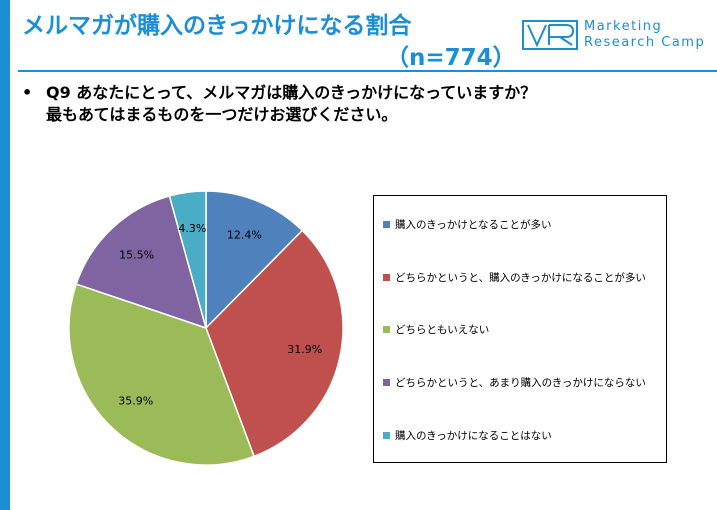 The height and width of the screenshot is (510, 717). Describe the element at coordinates (473, 435) in the screenshot. I see `legend-label: 購入のきっかけになることはない` at that location.